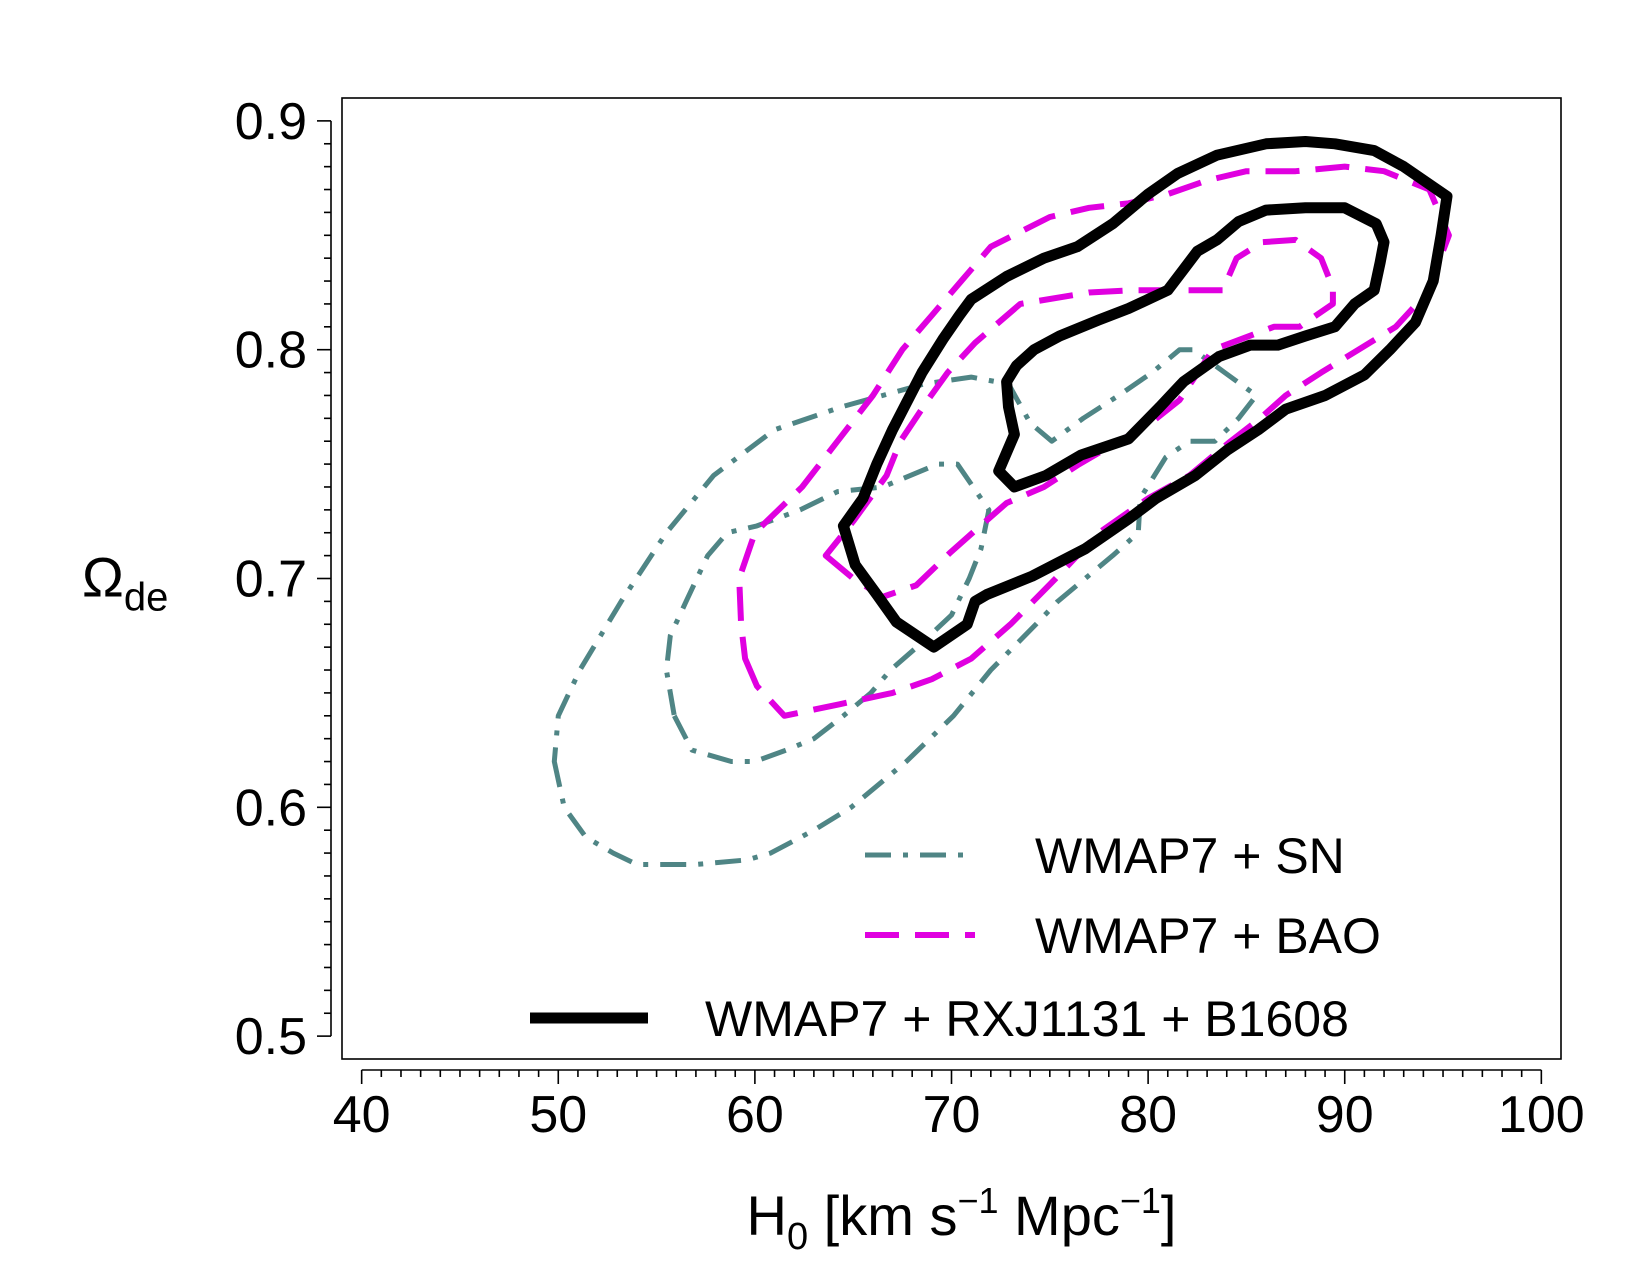 The height and width of the screenshot is (1275, 1650). Describe the element at coordinates (755, 1115) in the screenshot. I see `x-tick-label: 60` at that location.